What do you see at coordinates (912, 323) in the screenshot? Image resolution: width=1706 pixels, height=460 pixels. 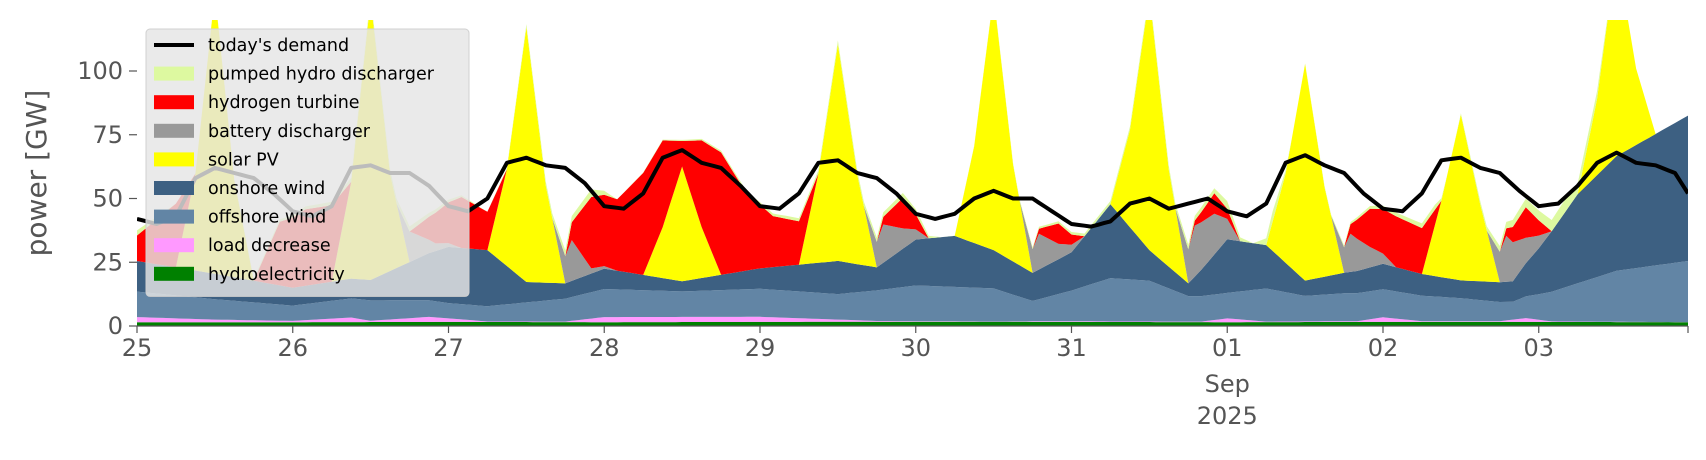 I see `area-hydroelectricity` at bounding box center [912, 323].